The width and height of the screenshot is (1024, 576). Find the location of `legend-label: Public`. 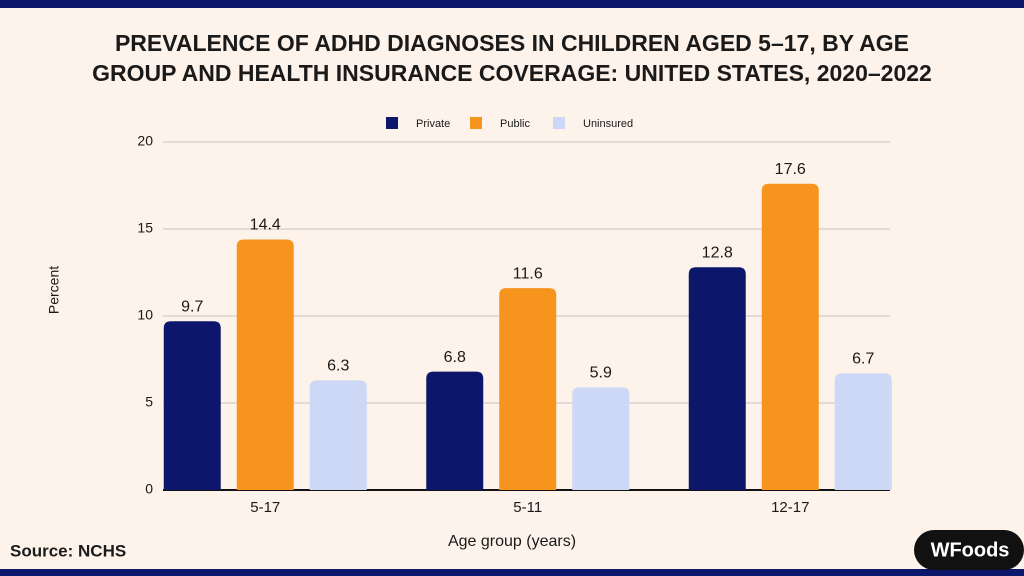

legend-label: Public is located at coordinates (515, 124).